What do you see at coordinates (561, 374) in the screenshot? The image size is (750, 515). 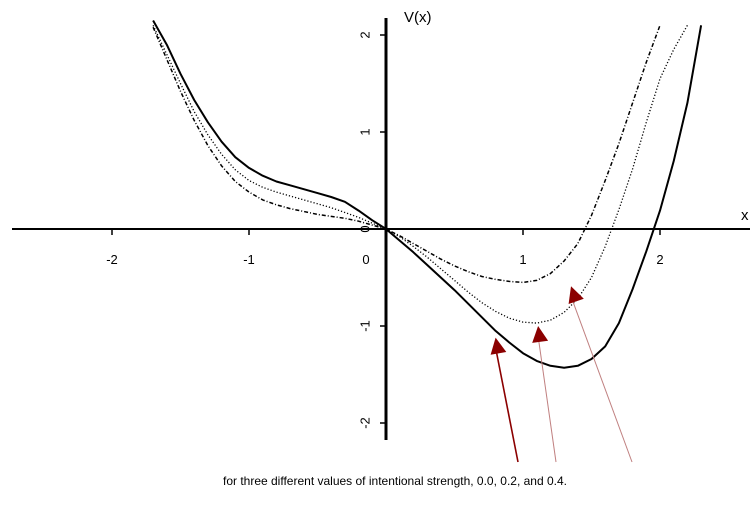 I see `arrows-group` at bounding box center [561, 374].